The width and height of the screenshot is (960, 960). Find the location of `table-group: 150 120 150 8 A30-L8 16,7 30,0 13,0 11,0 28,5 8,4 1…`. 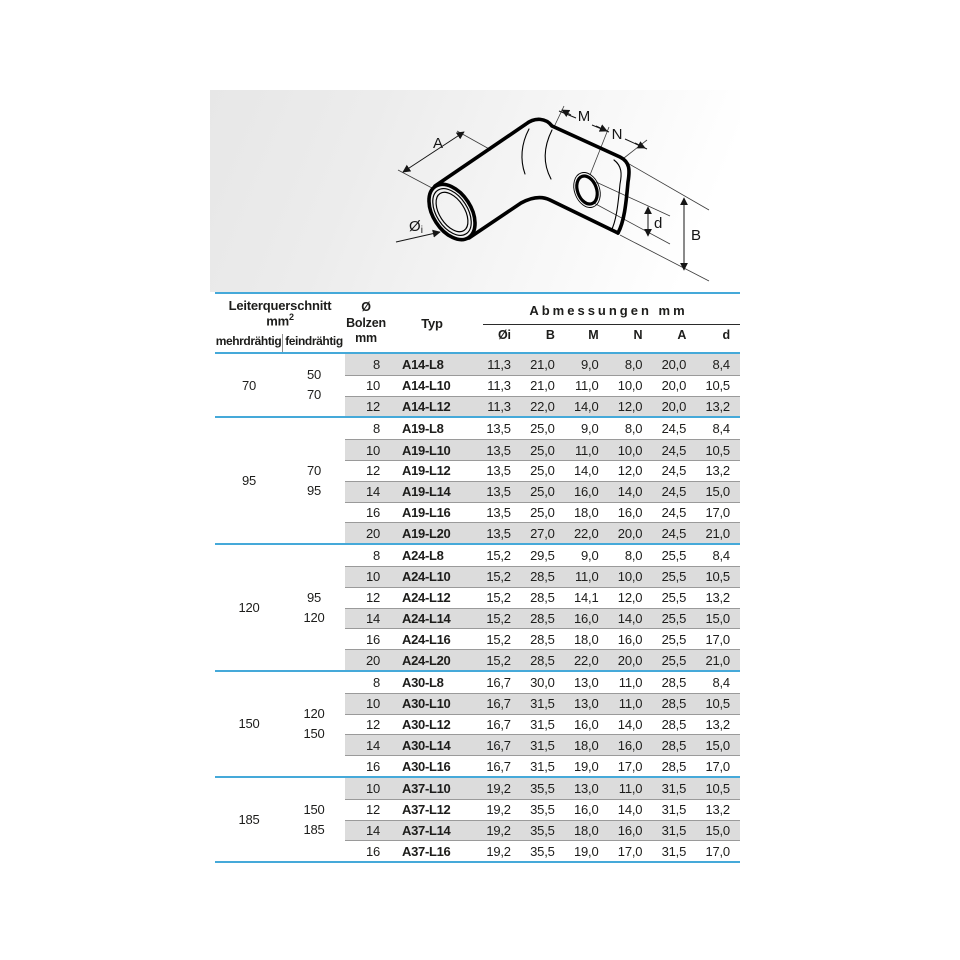

table-group: 150 120 150 8 A30-L8 16,7 30,0 13,0 11,0 28,5 8,4 1… is located at coordinates (477, 724).